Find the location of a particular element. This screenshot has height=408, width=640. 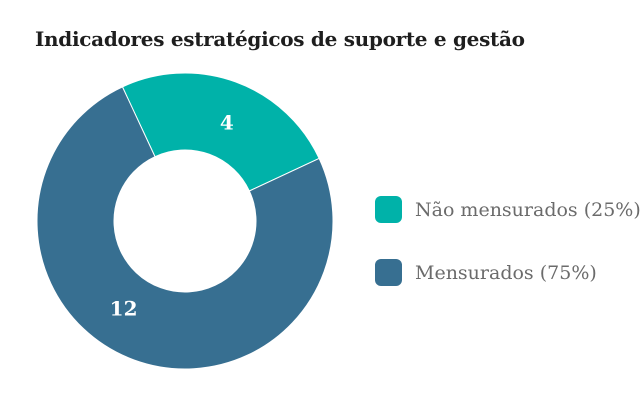

legend-label-nao-mensurados: Não mensurados (25%) is located at coordinates (527, 209).